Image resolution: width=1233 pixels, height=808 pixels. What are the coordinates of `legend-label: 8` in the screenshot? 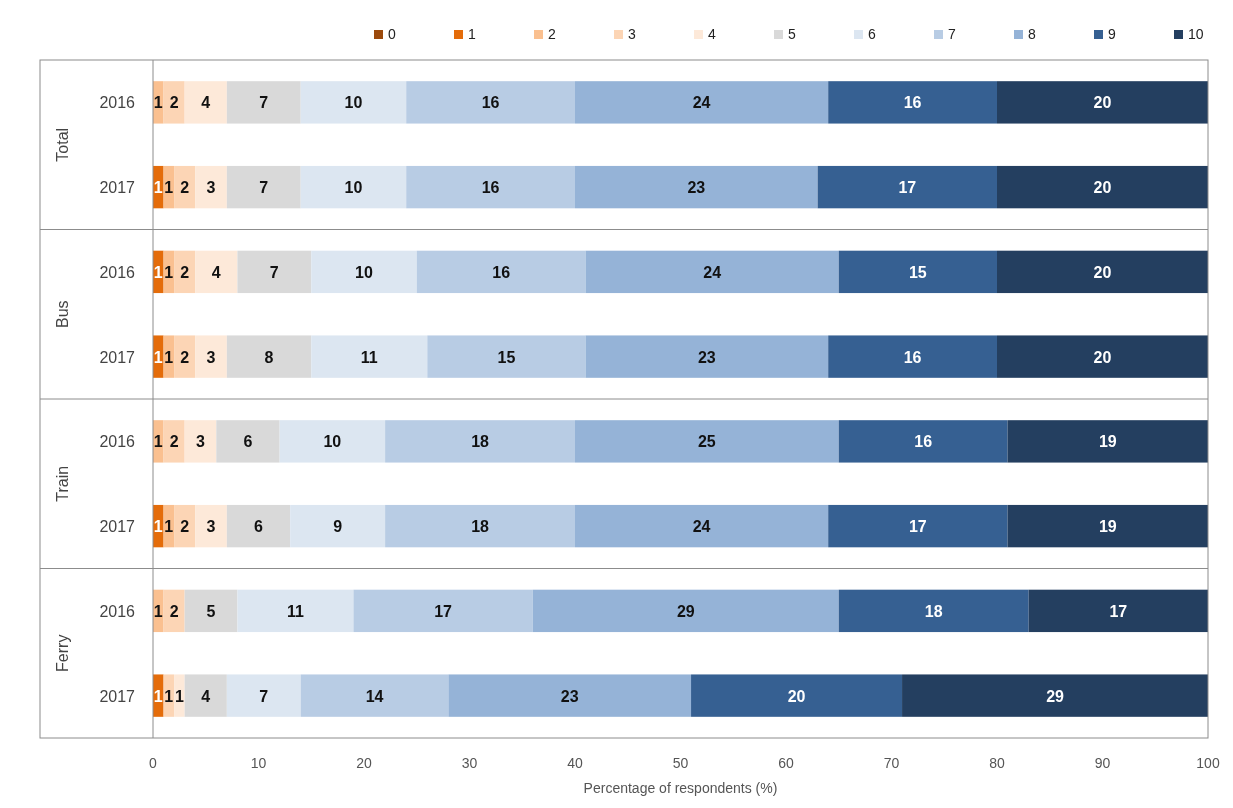 It's located at (1032, 34).